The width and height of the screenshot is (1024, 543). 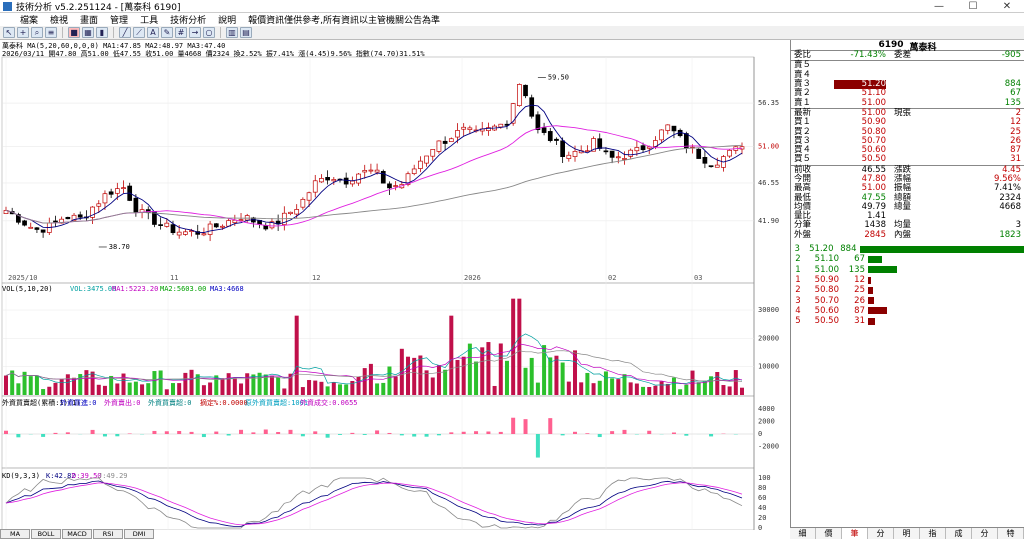 What do you see at coordinates (907, 533) in the screenshot?
I see `side-tab-4: 明` at bounding box center [907, 533].